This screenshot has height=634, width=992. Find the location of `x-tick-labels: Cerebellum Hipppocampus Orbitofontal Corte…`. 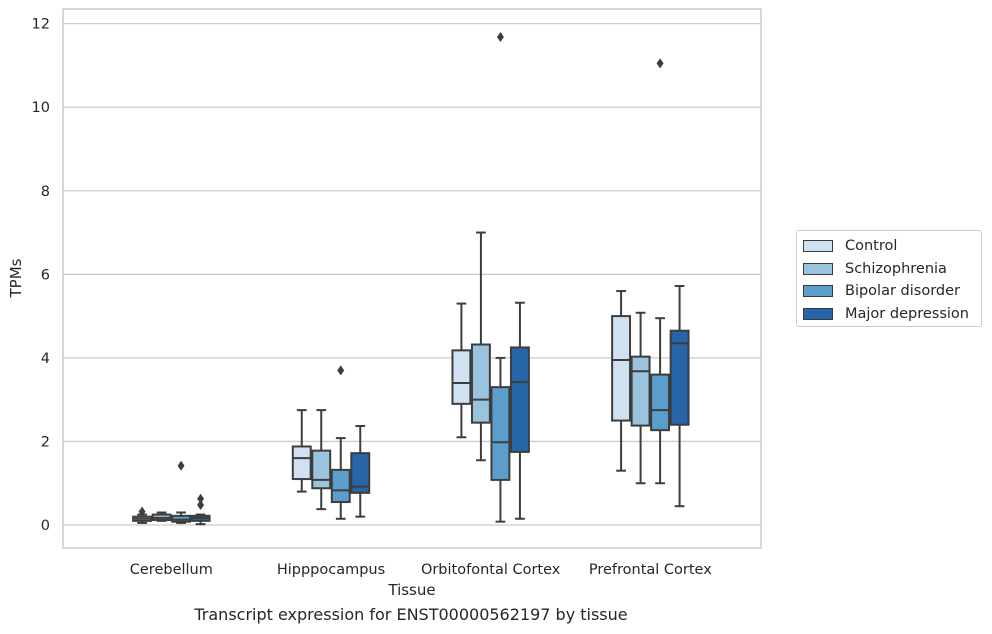

x-tick-labels: Cerebellum Hipppocampus Orbitofontal Corte… is located at coordinates (421, 570).